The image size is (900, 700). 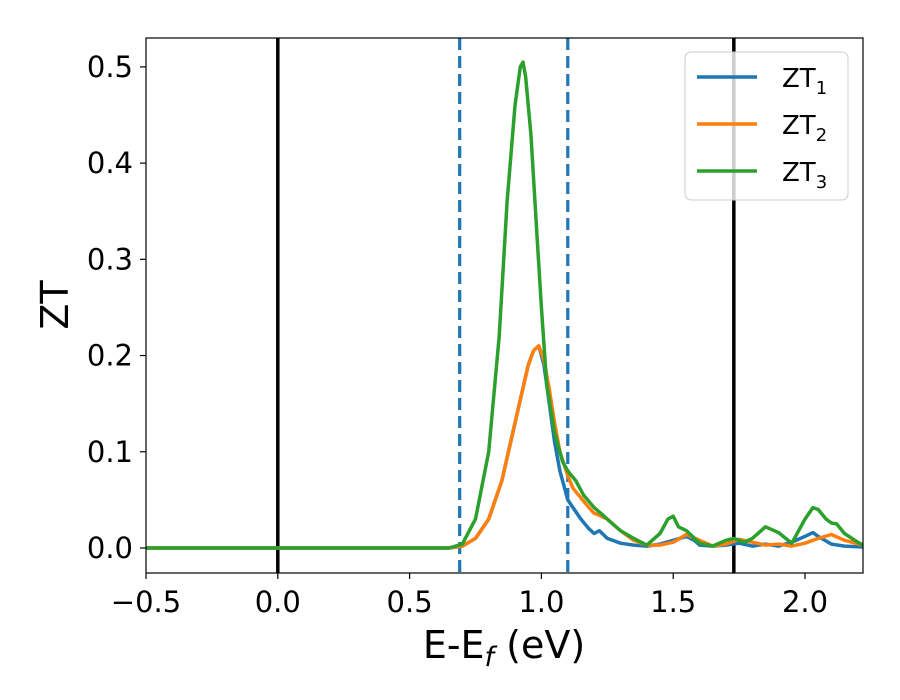 What do you see at coordinates (504, 648) in the screenshot?
I see `x-axis-title: E-Ef (eV)` at bounding box center [504, 648].